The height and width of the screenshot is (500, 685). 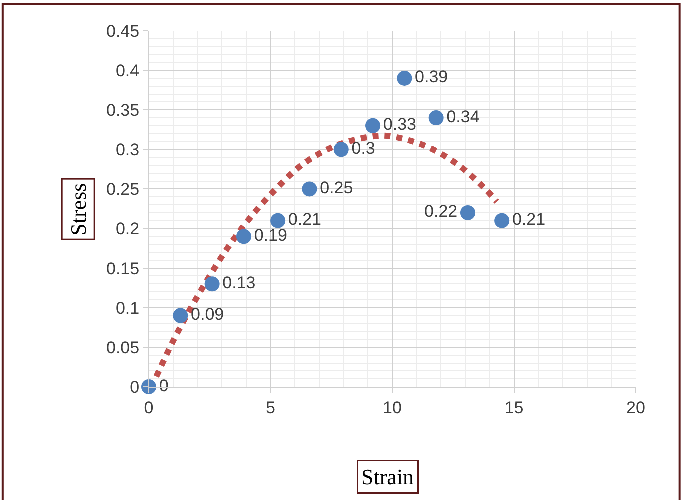 What do you see at coordinates (463, 116) in the screenshot?
I see `data-label: 0.34` at bounding box center [463, 116].